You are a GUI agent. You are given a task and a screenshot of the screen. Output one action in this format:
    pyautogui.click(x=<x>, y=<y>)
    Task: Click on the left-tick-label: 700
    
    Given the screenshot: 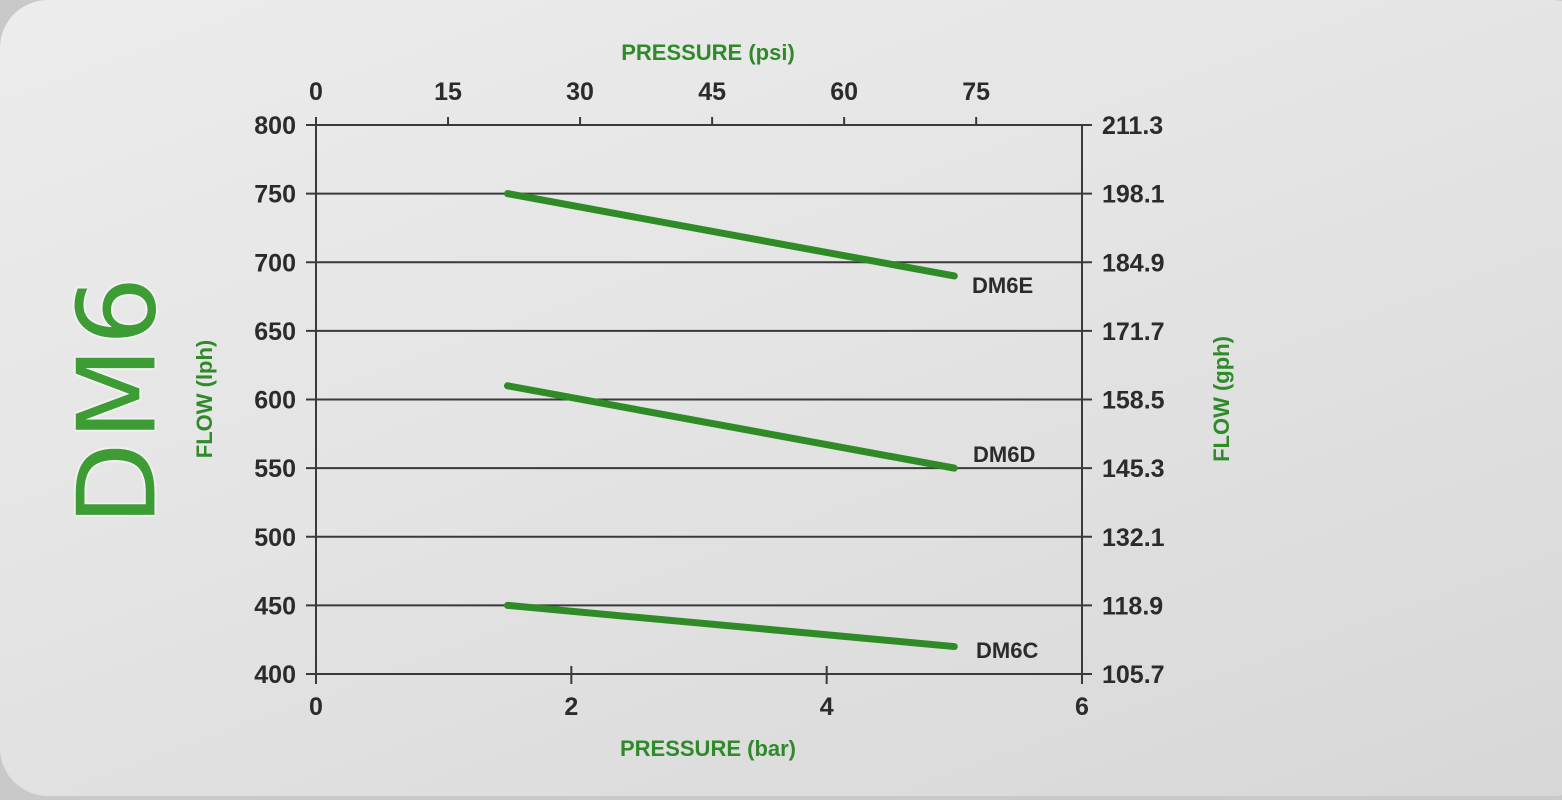 What is the action you would take?
    pyautogui.click(x=275, y=263)
    